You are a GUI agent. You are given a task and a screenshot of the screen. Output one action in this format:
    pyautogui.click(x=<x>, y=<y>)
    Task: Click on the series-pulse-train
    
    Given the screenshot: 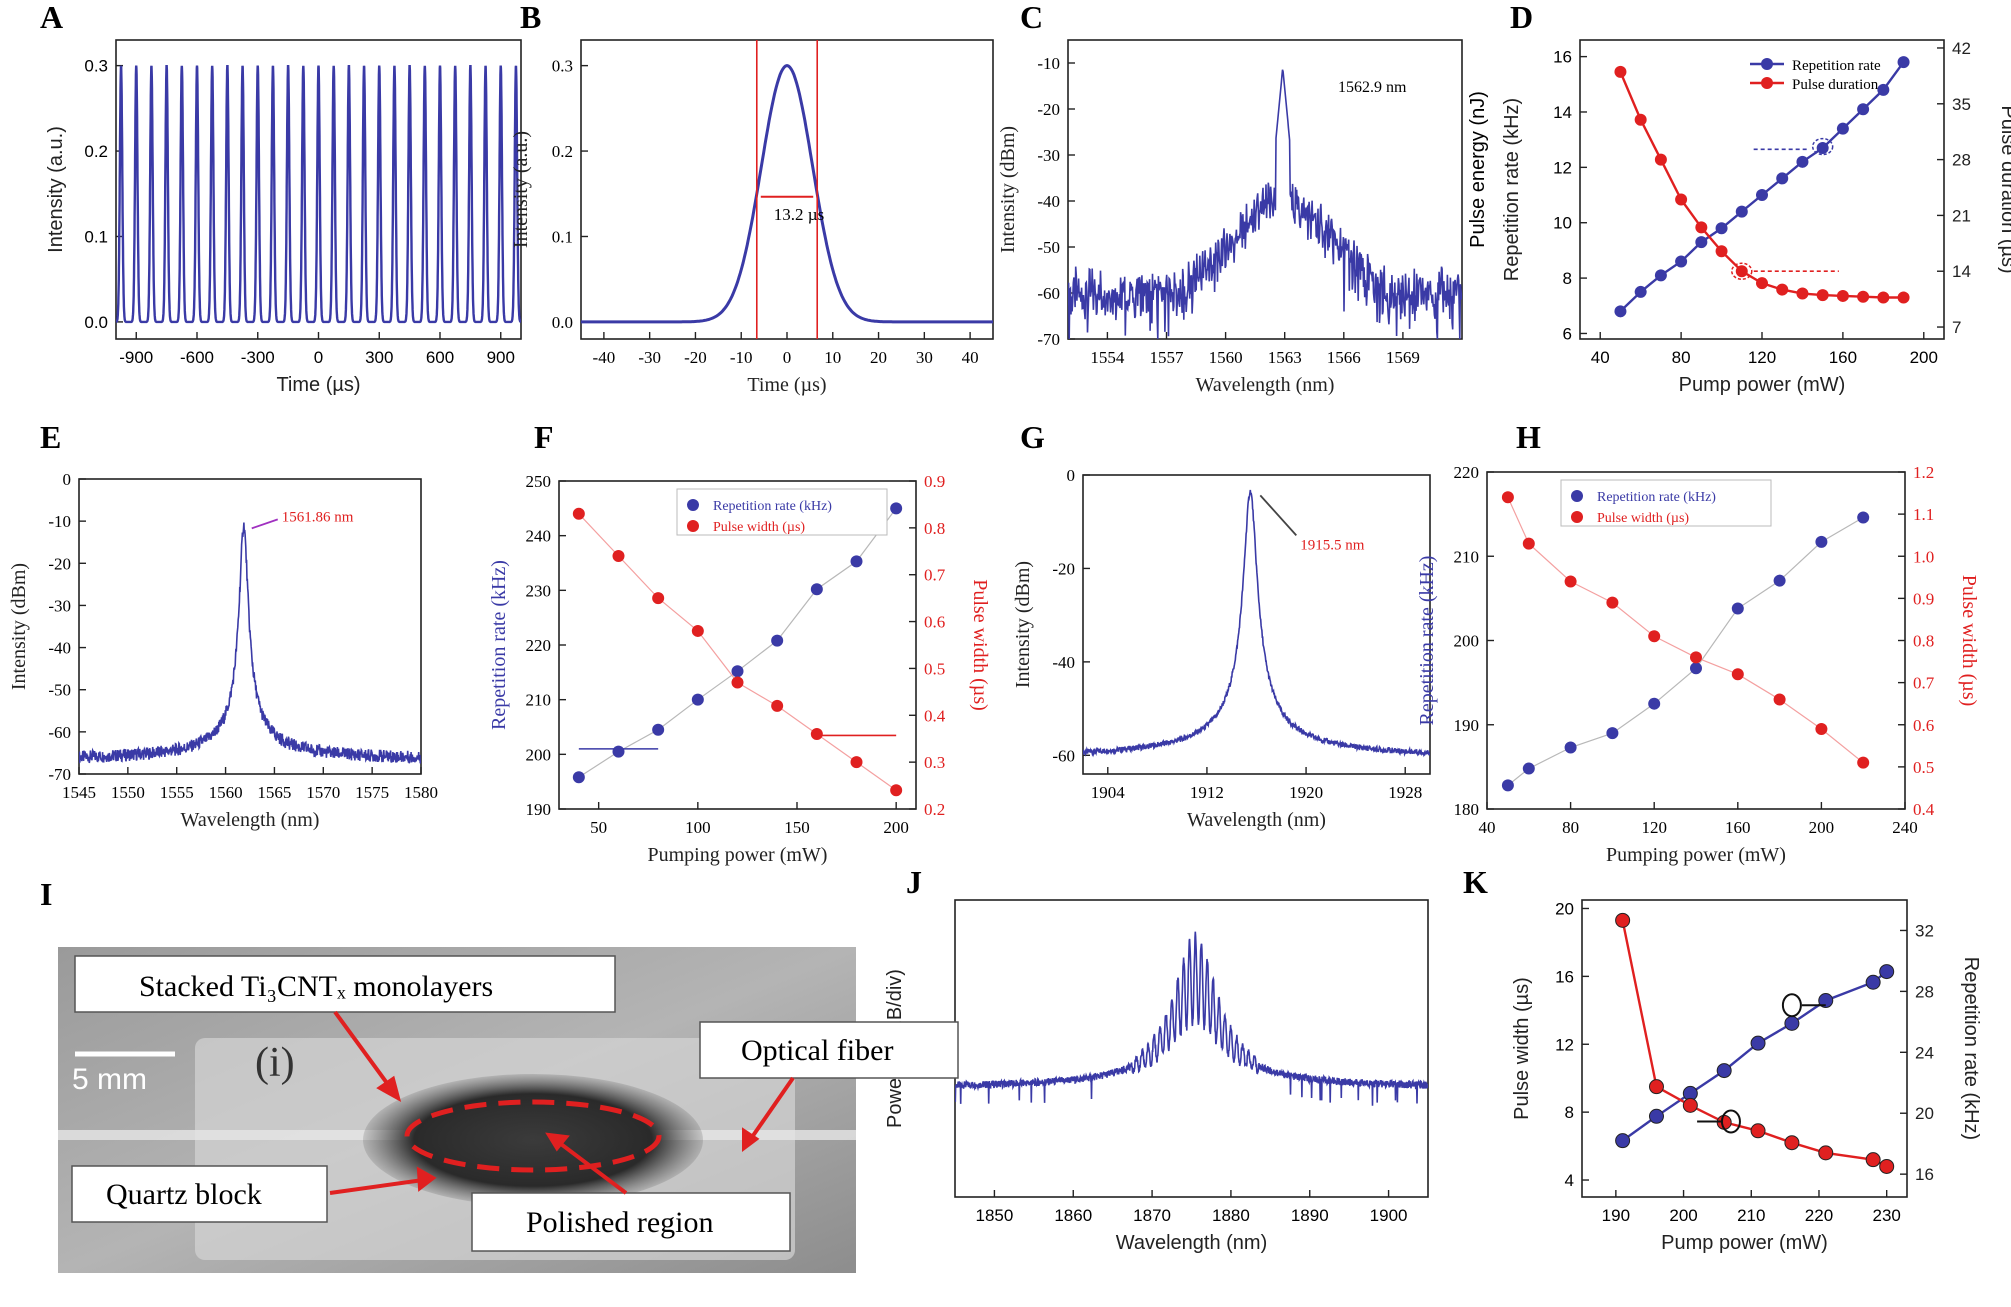 What is the action you would take?
    pyautogui.click(x=318, y=194)
    